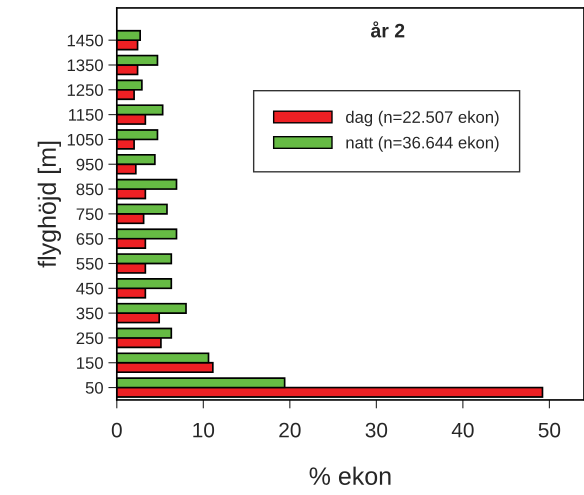 The height and width of the screenshot is (495, 584). I want to click on y-tick-label: 850, so click(89, 189).